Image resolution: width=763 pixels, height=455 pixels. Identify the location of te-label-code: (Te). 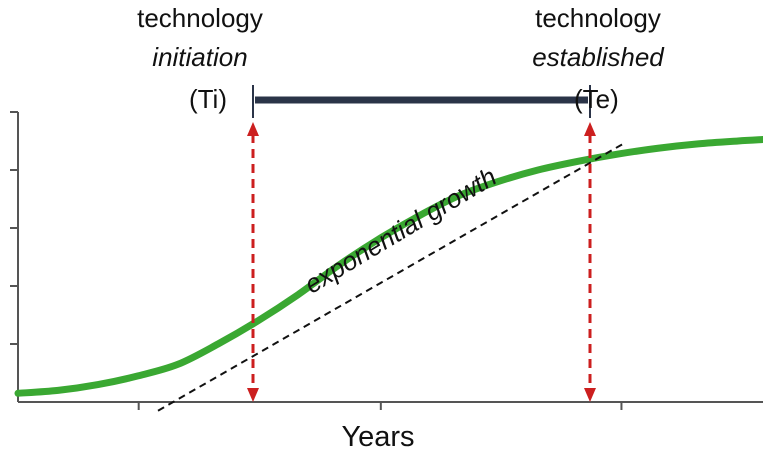
(596, 99).